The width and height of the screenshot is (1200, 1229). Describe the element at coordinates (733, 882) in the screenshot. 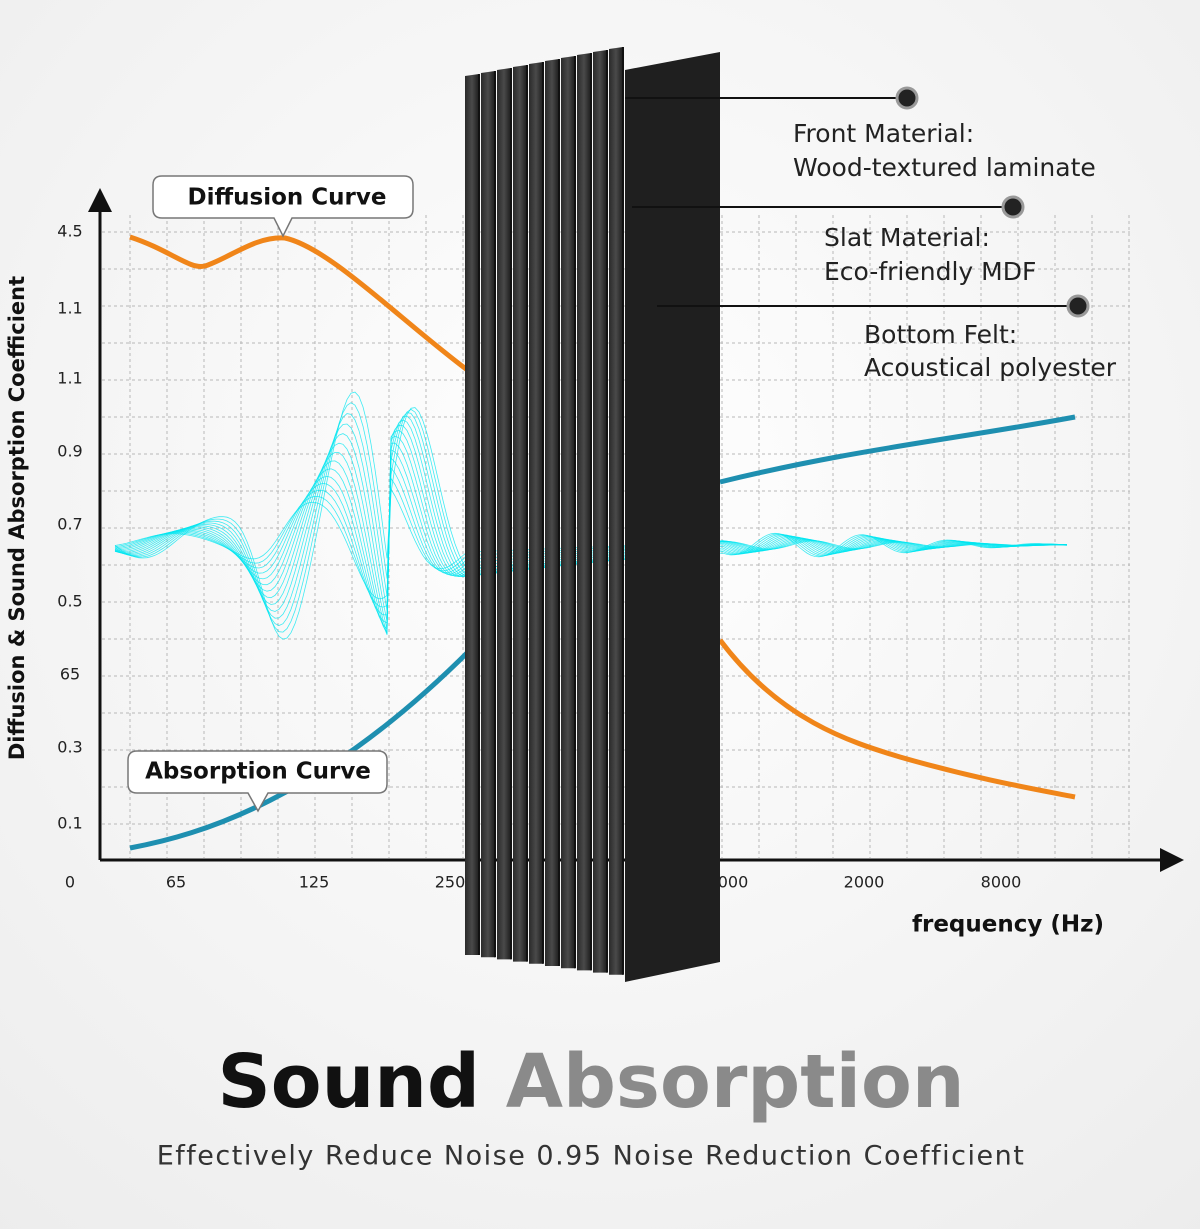

I see `x-tick-label: 000` at that location.